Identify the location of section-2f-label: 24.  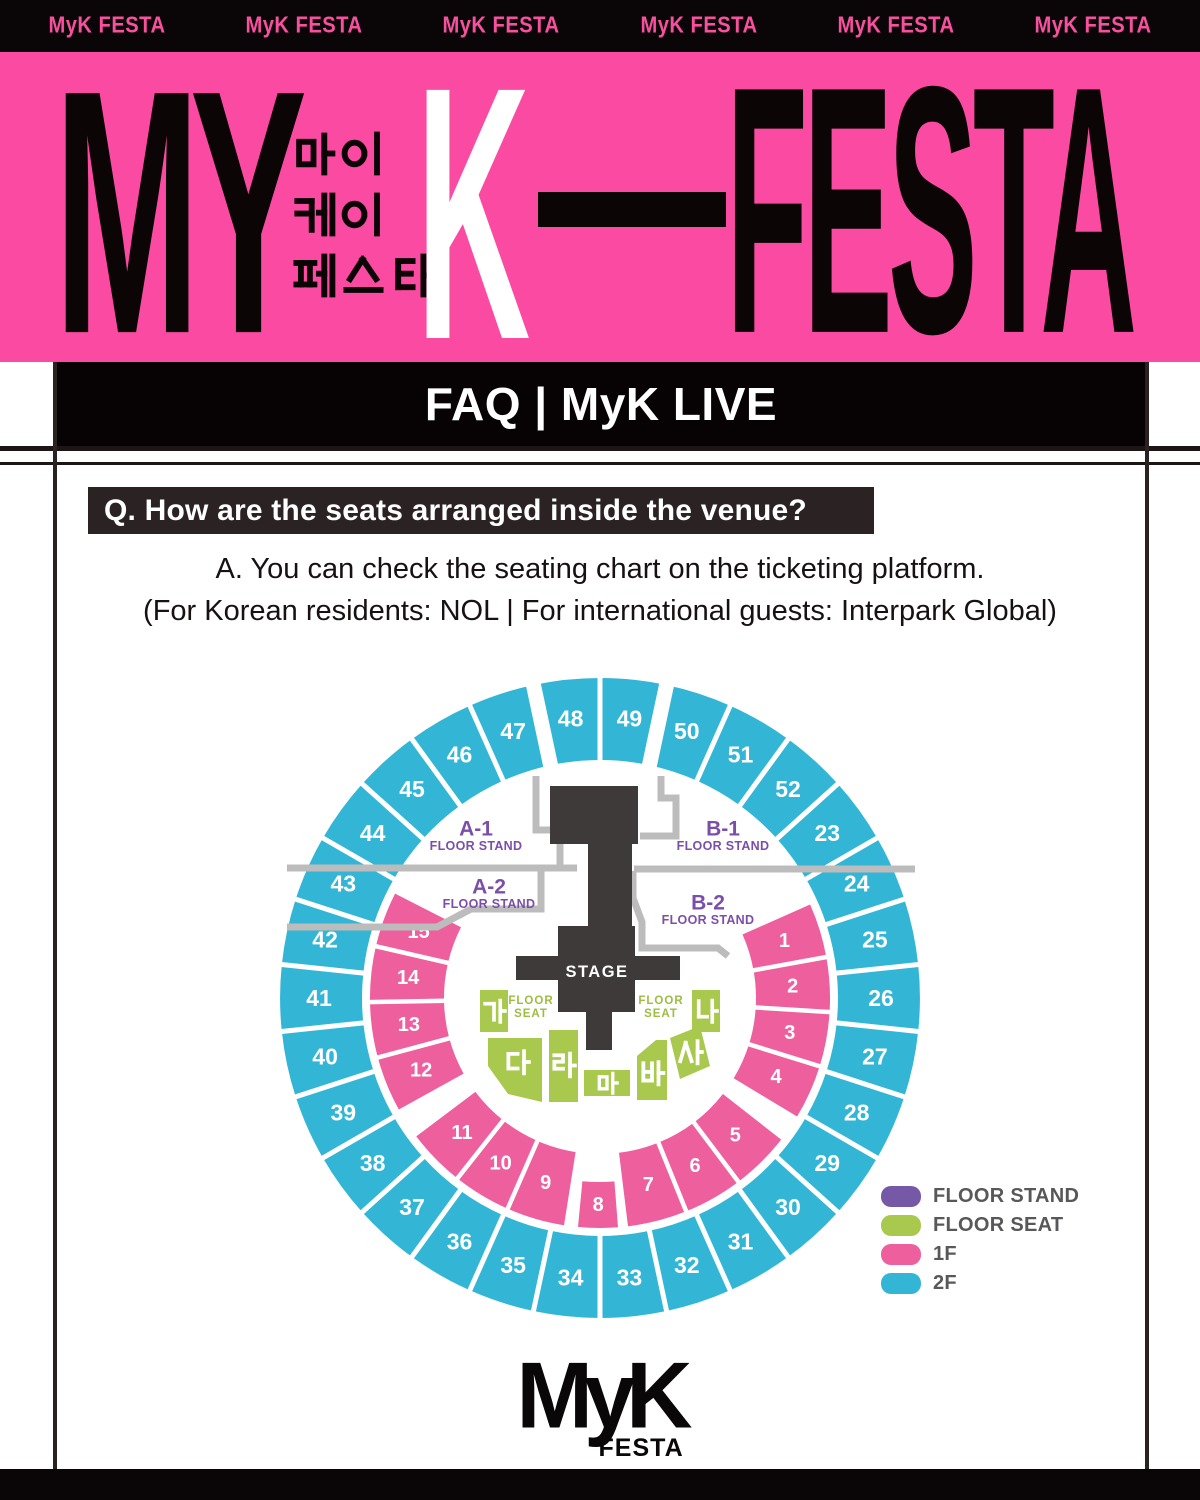
(857, 884).